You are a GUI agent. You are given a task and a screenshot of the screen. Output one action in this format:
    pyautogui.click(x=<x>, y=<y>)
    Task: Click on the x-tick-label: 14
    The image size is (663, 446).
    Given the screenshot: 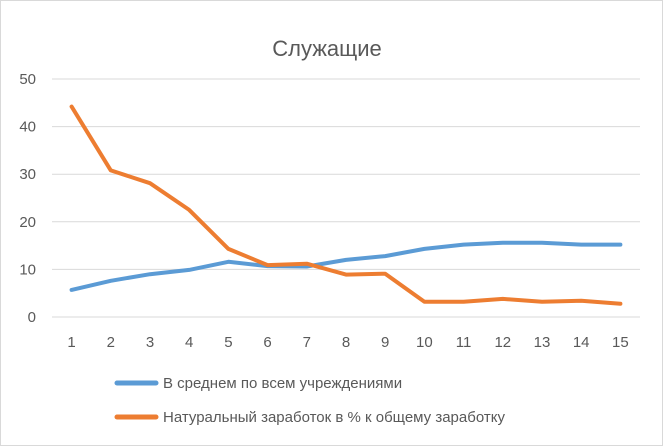 What is the action you would take?
    pyautogui.click(x=581, y=342)
    